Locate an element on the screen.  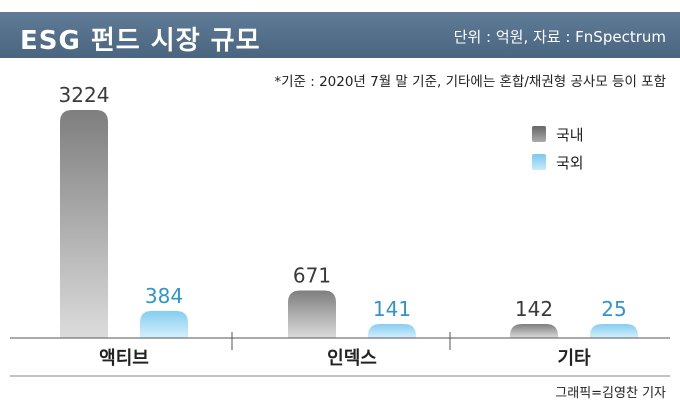
graphic-credit: 그래픽=김영찬 기자 is located at coordinates (610, 393).